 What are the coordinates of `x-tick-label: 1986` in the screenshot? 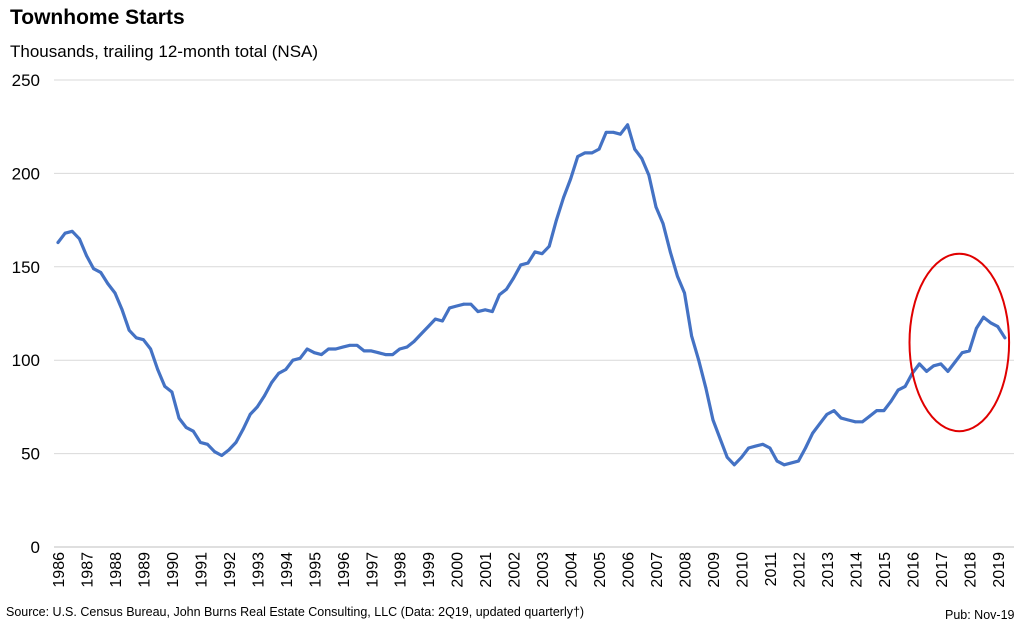 It's located at (59, 570).